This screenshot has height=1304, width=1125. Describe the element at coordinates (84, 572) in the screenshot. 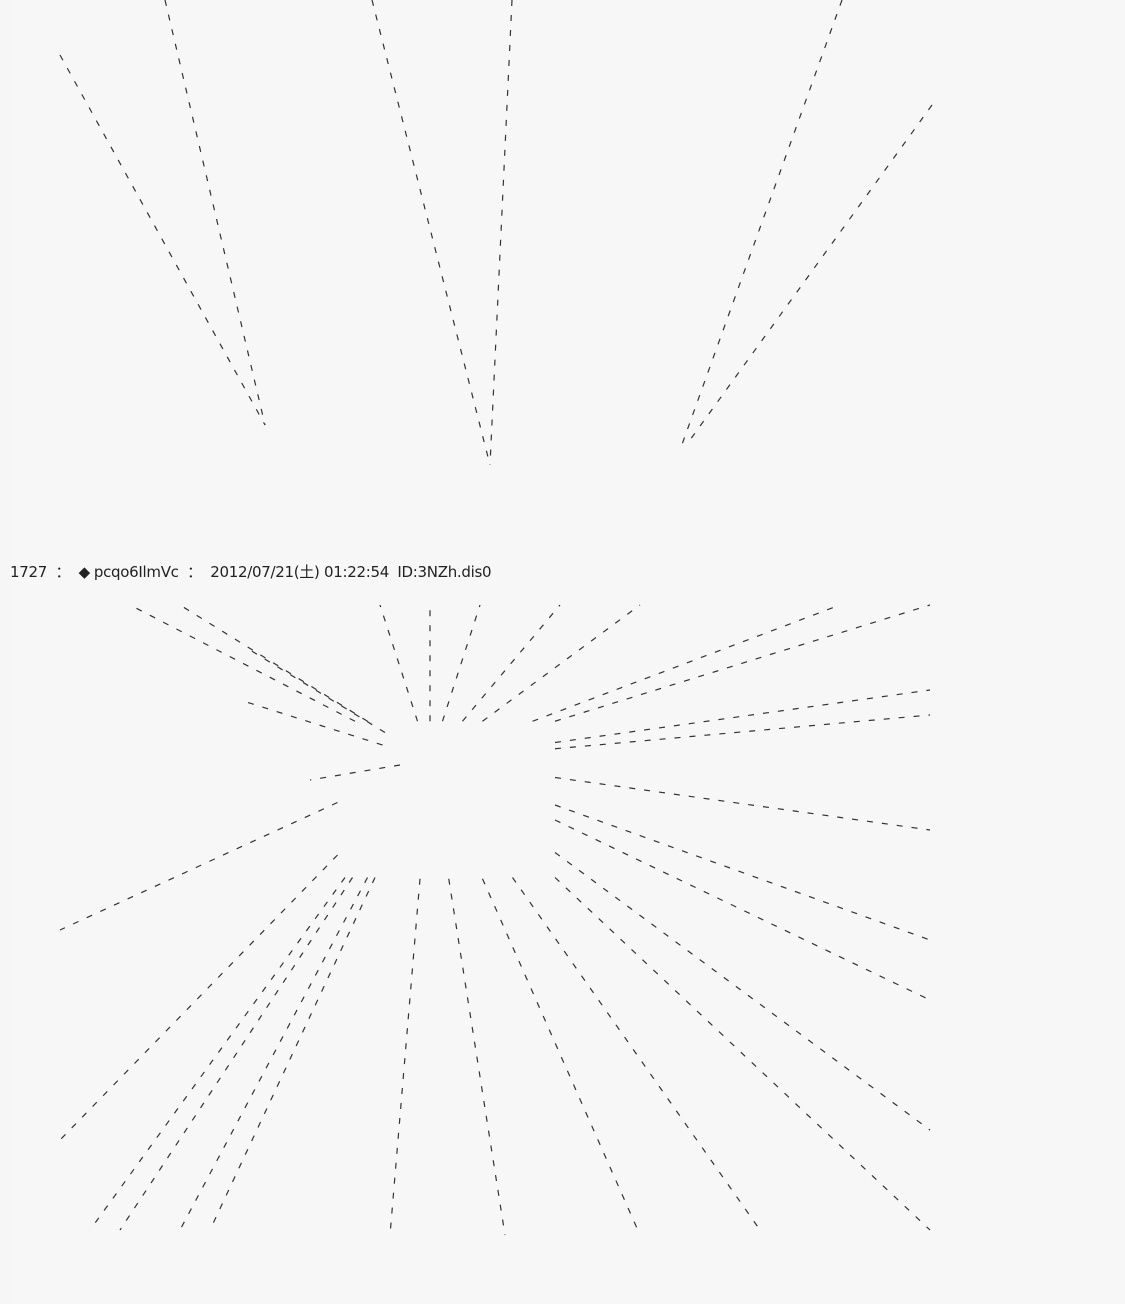

I see `trip-marker: ◆` at that location.